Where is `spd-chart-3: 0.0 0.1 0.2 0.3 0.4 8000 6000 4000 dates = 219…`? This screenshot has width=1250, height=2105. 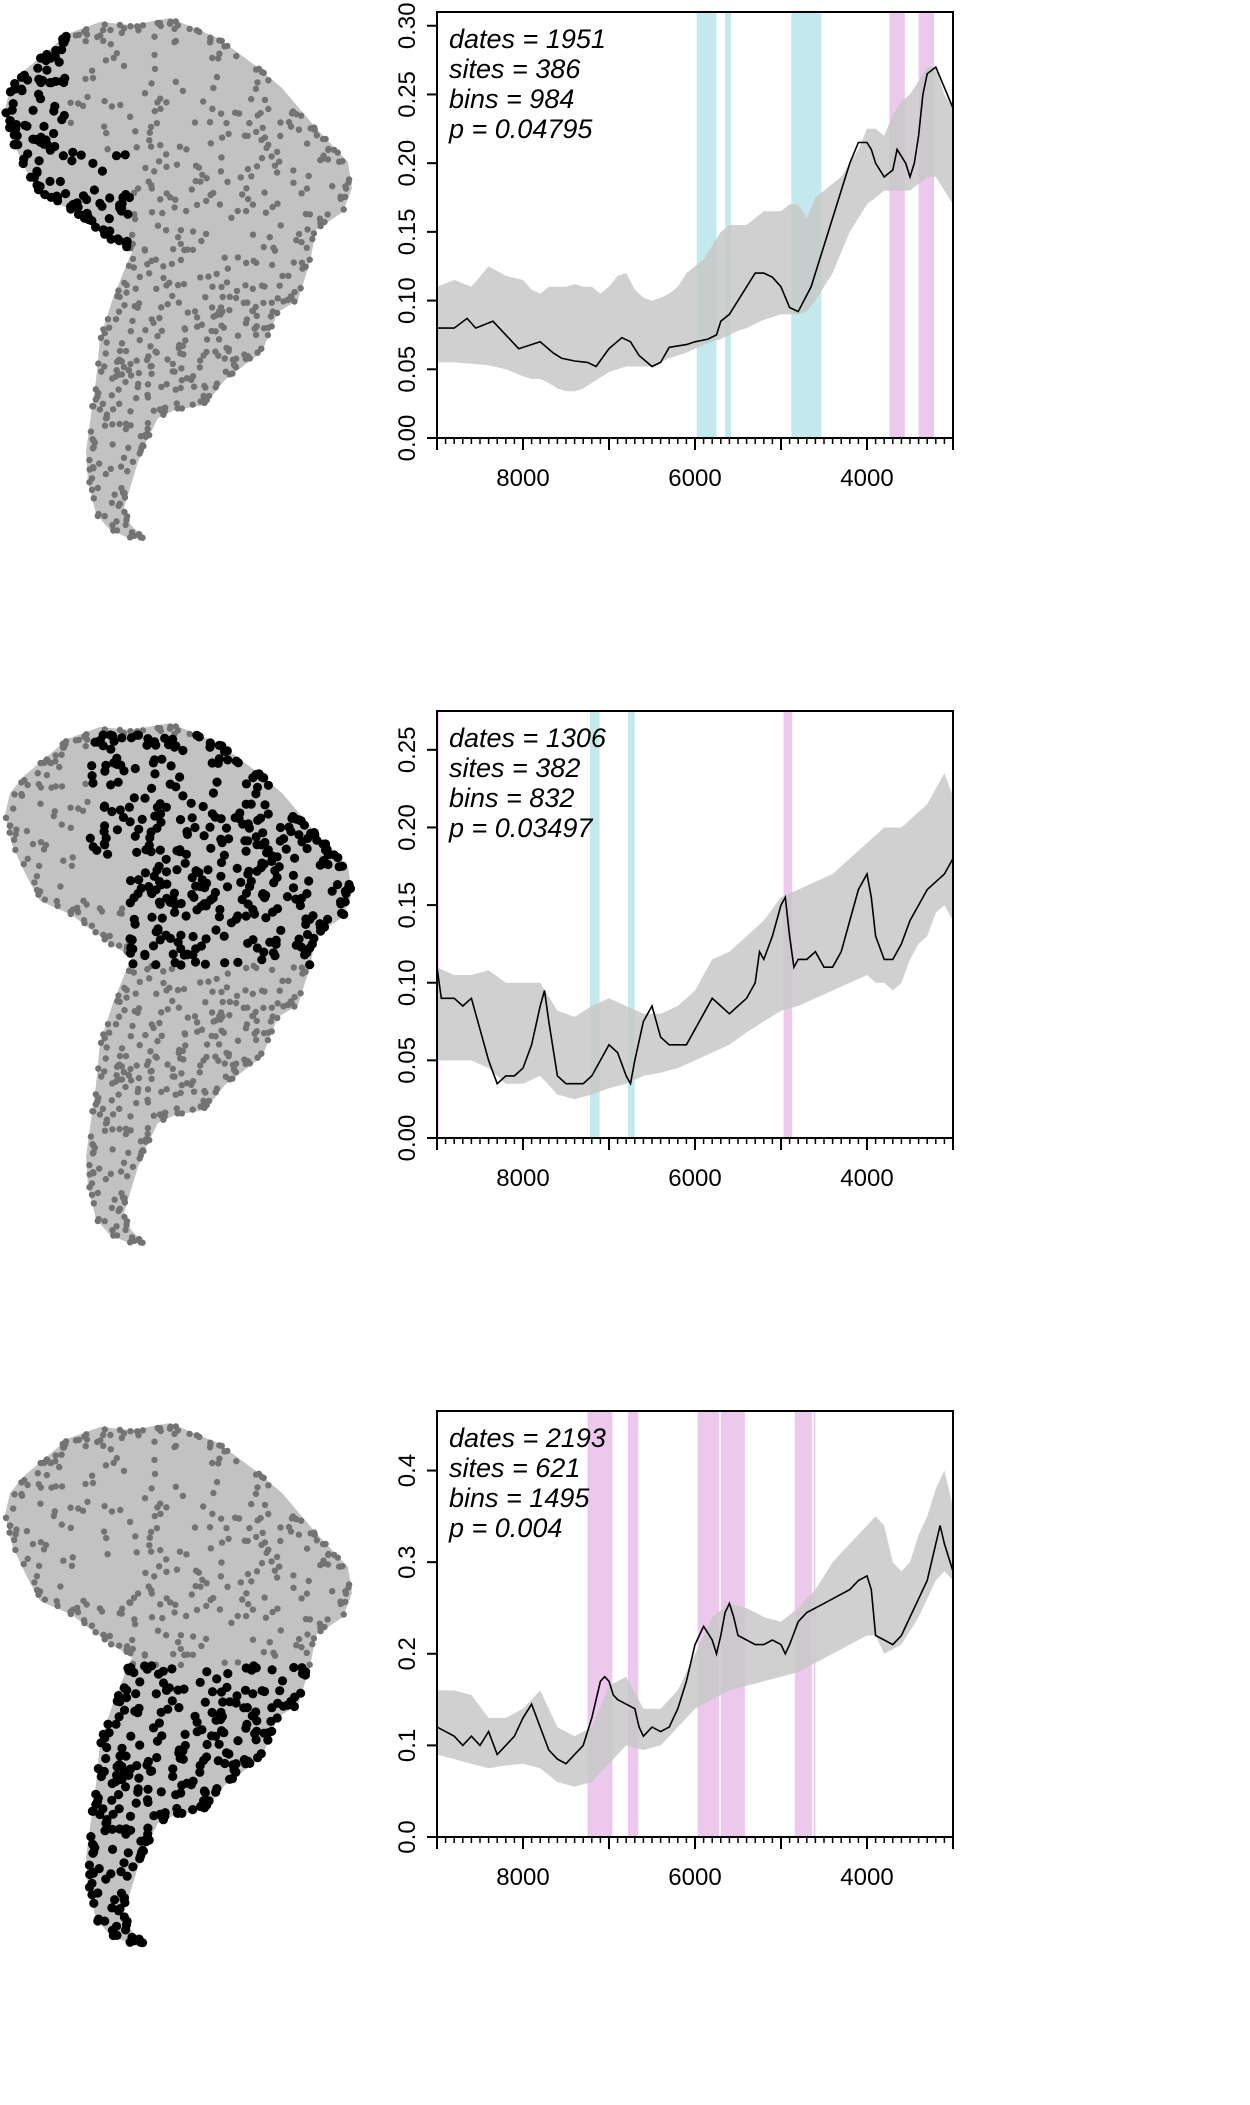
spd-chart-3: 0.0 0.1 0.2 0.3 0.4 8000 6000 4000 dates = 219… is located at coordinates (674, 1650).